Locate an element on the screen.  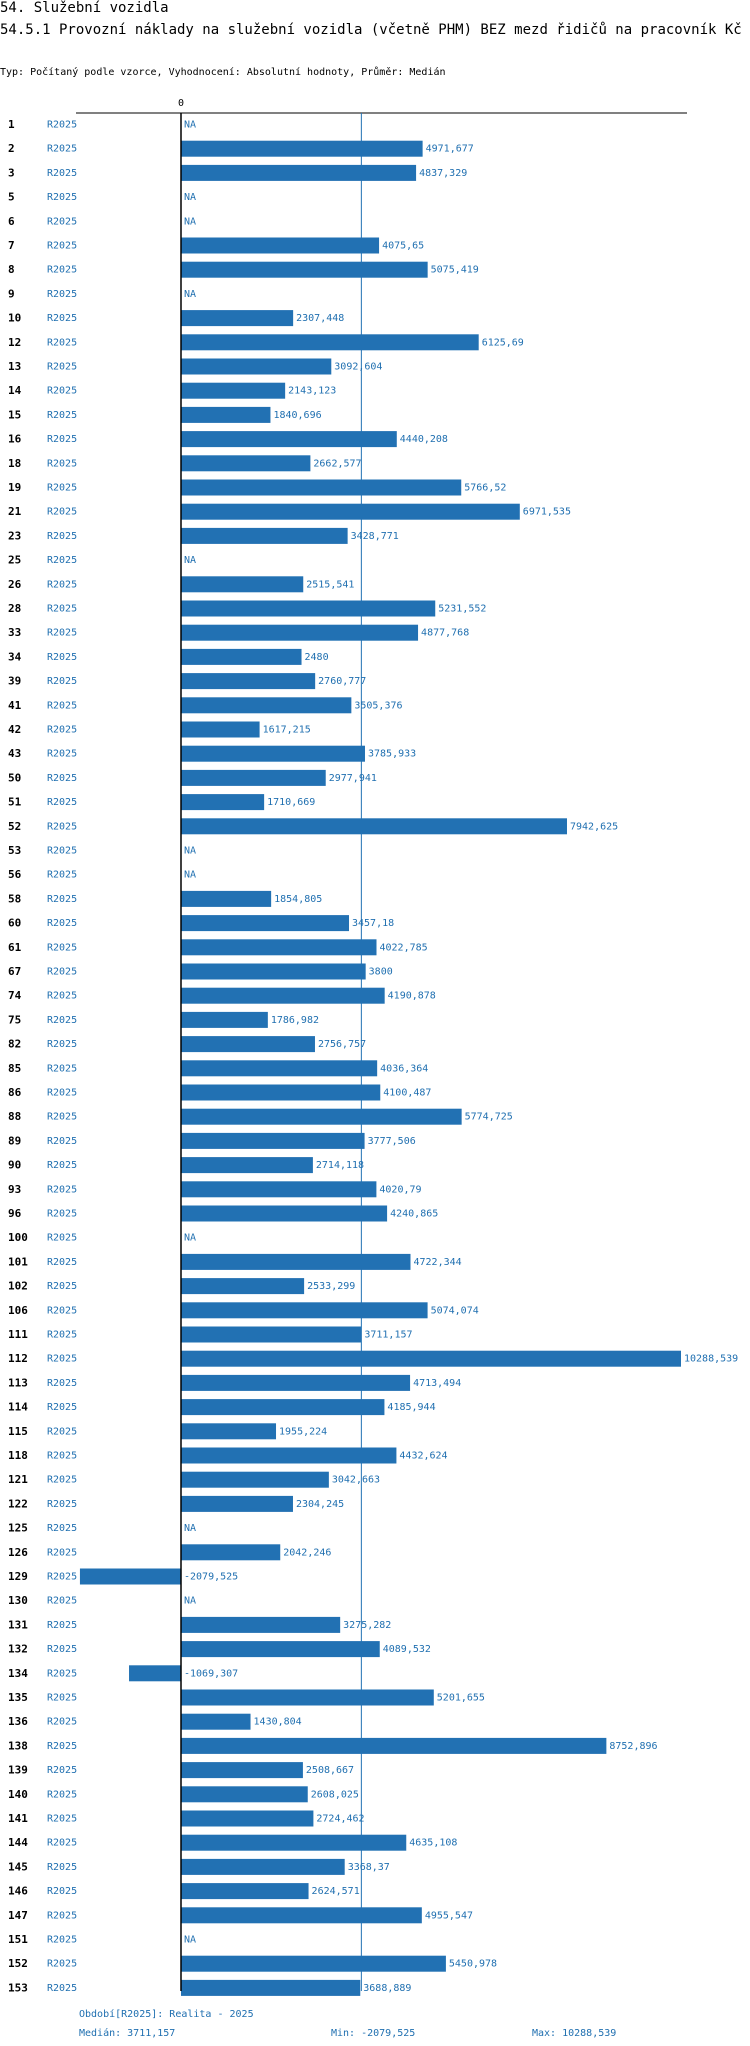
footer-max: Max: 10288,539 is located at coordinates (574, 2033).